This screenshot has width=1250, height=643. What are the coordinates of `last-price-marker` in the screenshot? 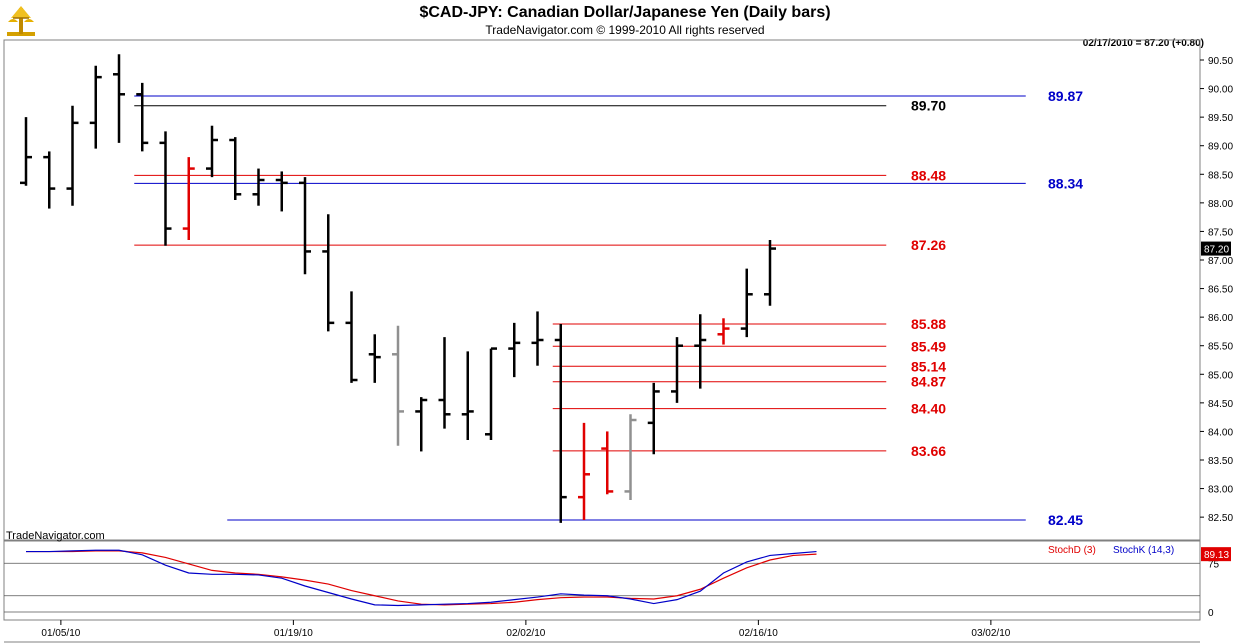 It's located at (1216, 248).